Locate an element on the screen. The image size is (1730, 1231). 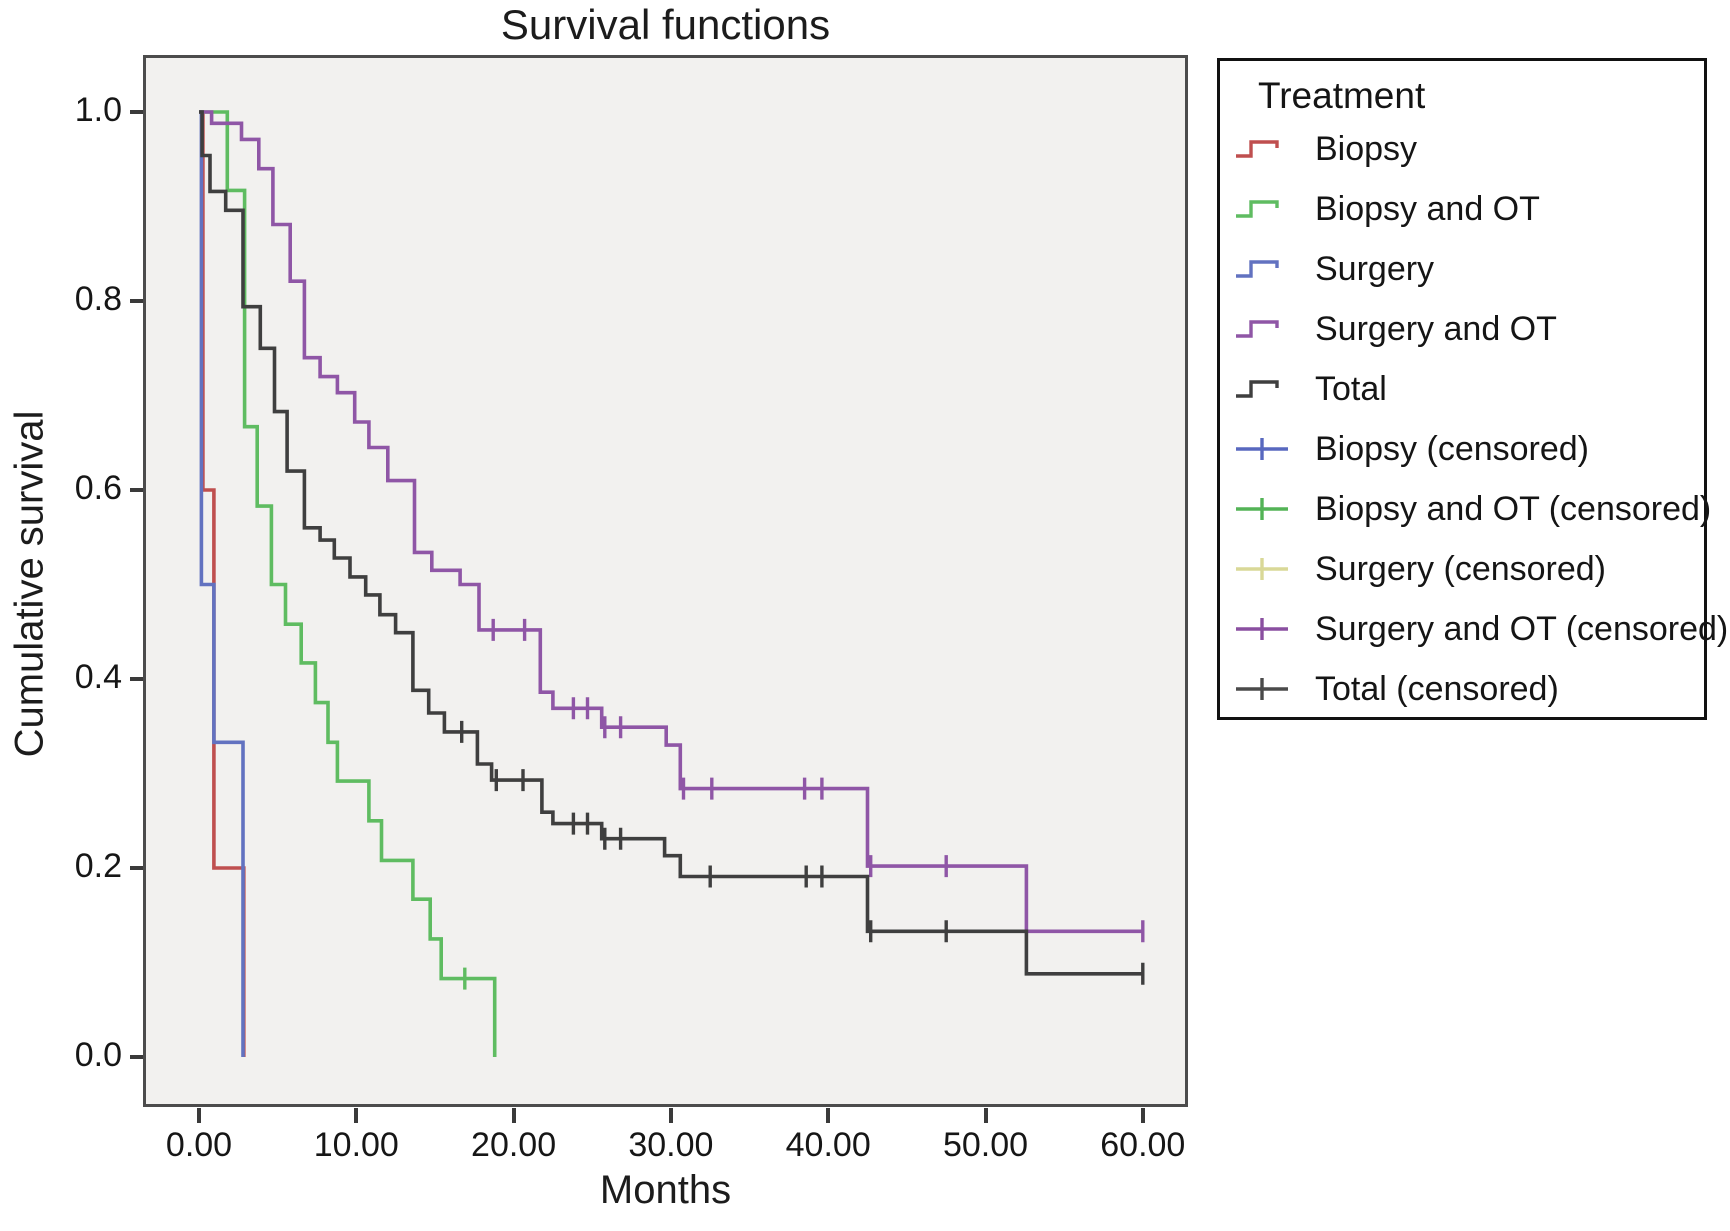
y-tick-label: 0.6 is located at coordinates (98, 488).